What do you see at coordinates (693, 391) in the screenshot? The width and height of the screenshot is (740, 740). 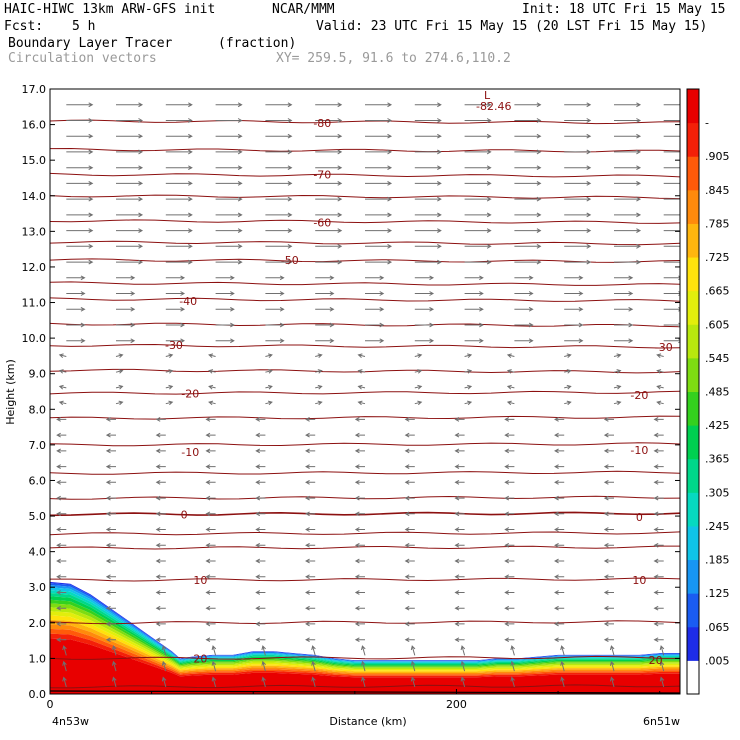 I see `colorbar-frame` at bounding box center [693, 391].